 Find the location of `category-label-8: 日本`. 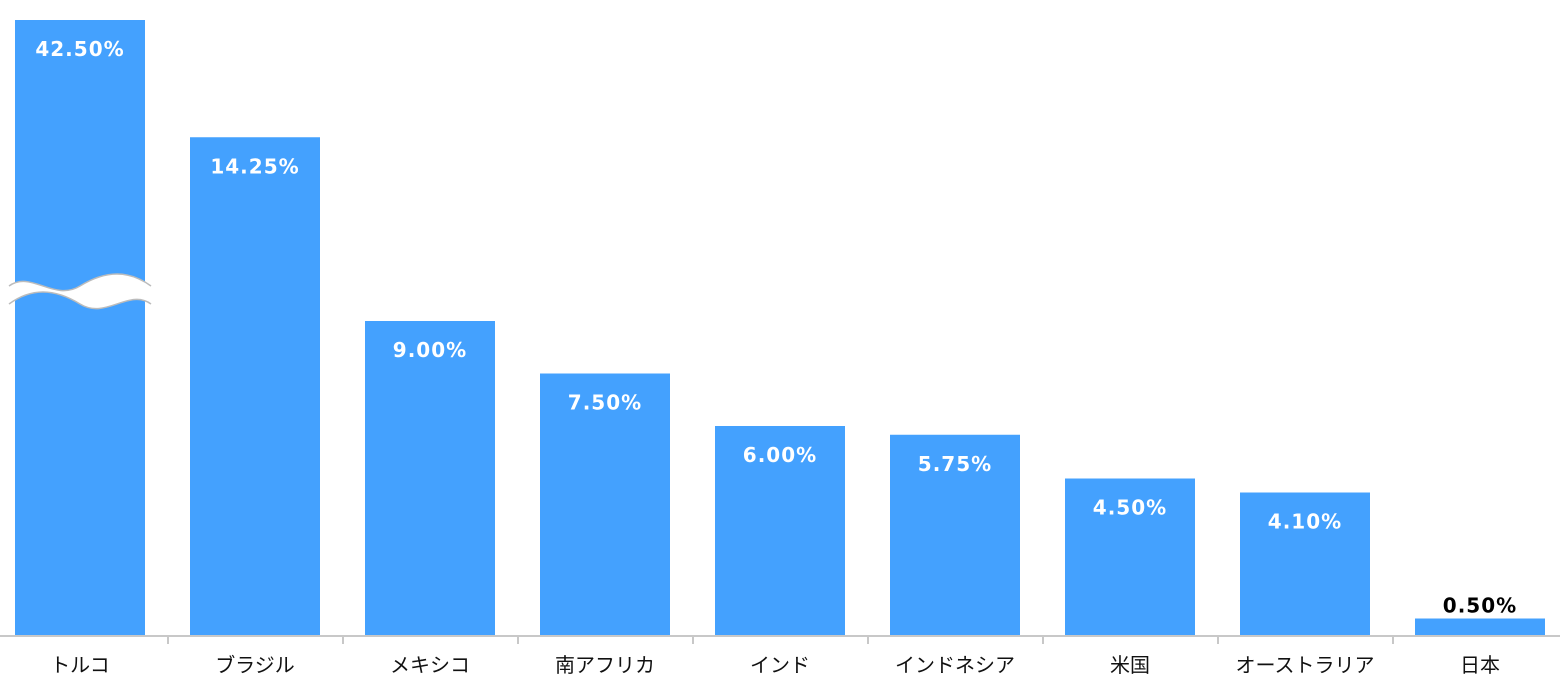

category-label-8: 日本 is located at coordinates (1480, 665).